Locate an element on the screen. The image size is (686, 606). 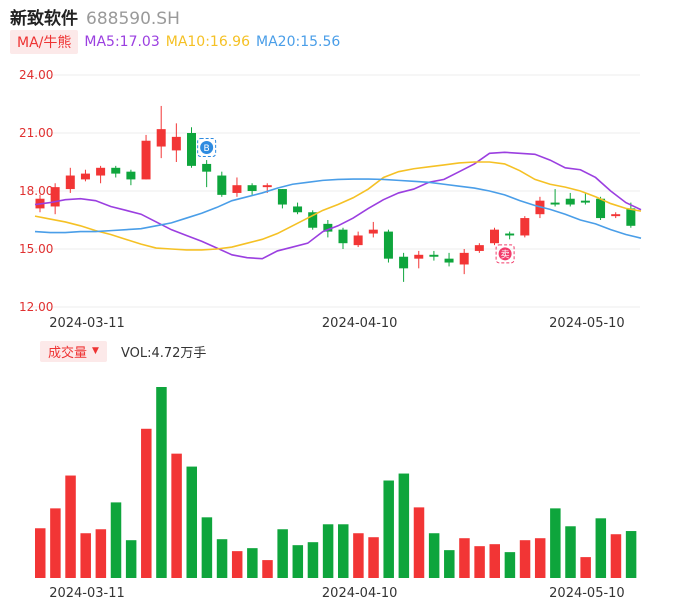
stock-name: 新致软件 is located at coordinates (44, 19).